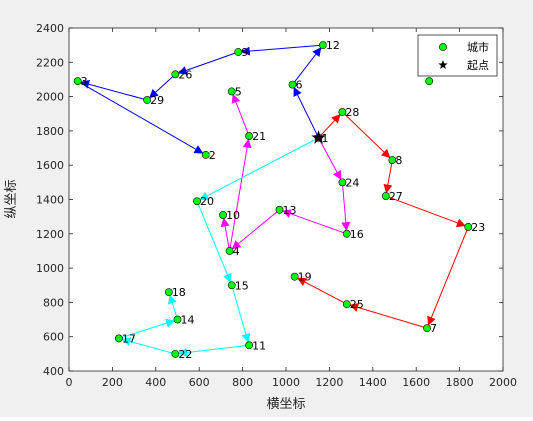 The image size is (533, 421). Describe the element at coordinates (286, 382) in the screenshot. I see `x-tick-label: 1000` at that location.